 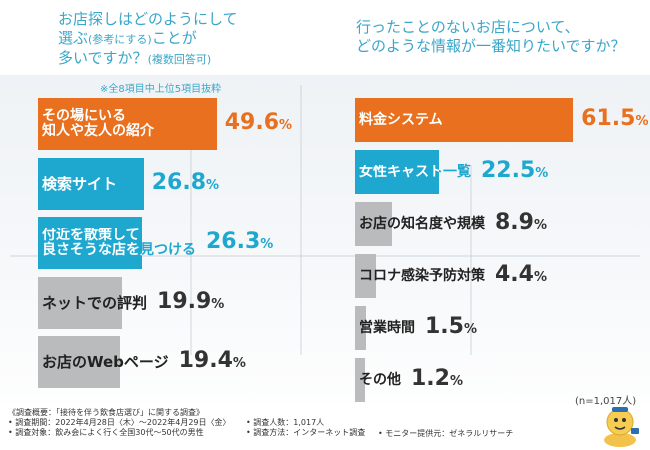 What do you see at coordinates (542, 173) in the screenshot?
I see `bar-value-unit-1-1: %` at bounding box center [542, 173].